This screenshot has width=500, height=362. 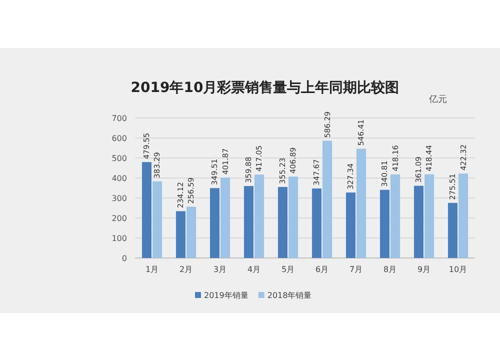 What do you see at coordinates (390, 269) in the screenshot?
I see `x-tick-label: 8月` at bounding box center [390, 269].